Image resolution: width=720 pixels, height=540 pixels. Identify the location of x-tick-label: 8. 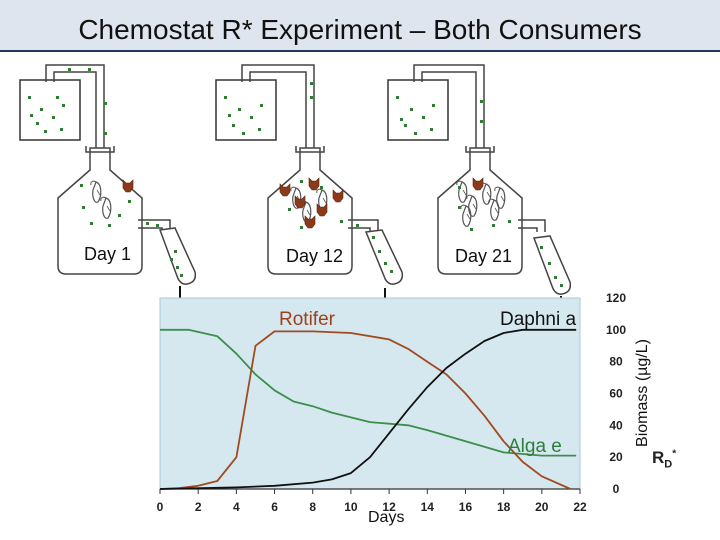
(312, 507).